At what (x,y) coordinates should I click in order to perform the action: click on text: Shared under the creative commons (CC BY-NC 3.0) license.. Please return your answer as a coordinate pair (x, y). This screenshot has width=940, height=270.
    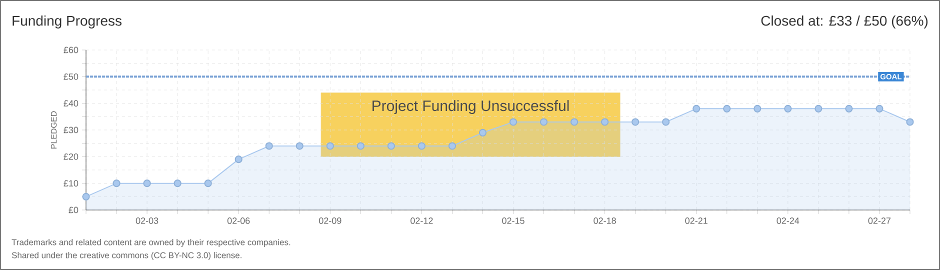
    Looking at the image, I should click on (127, 256).